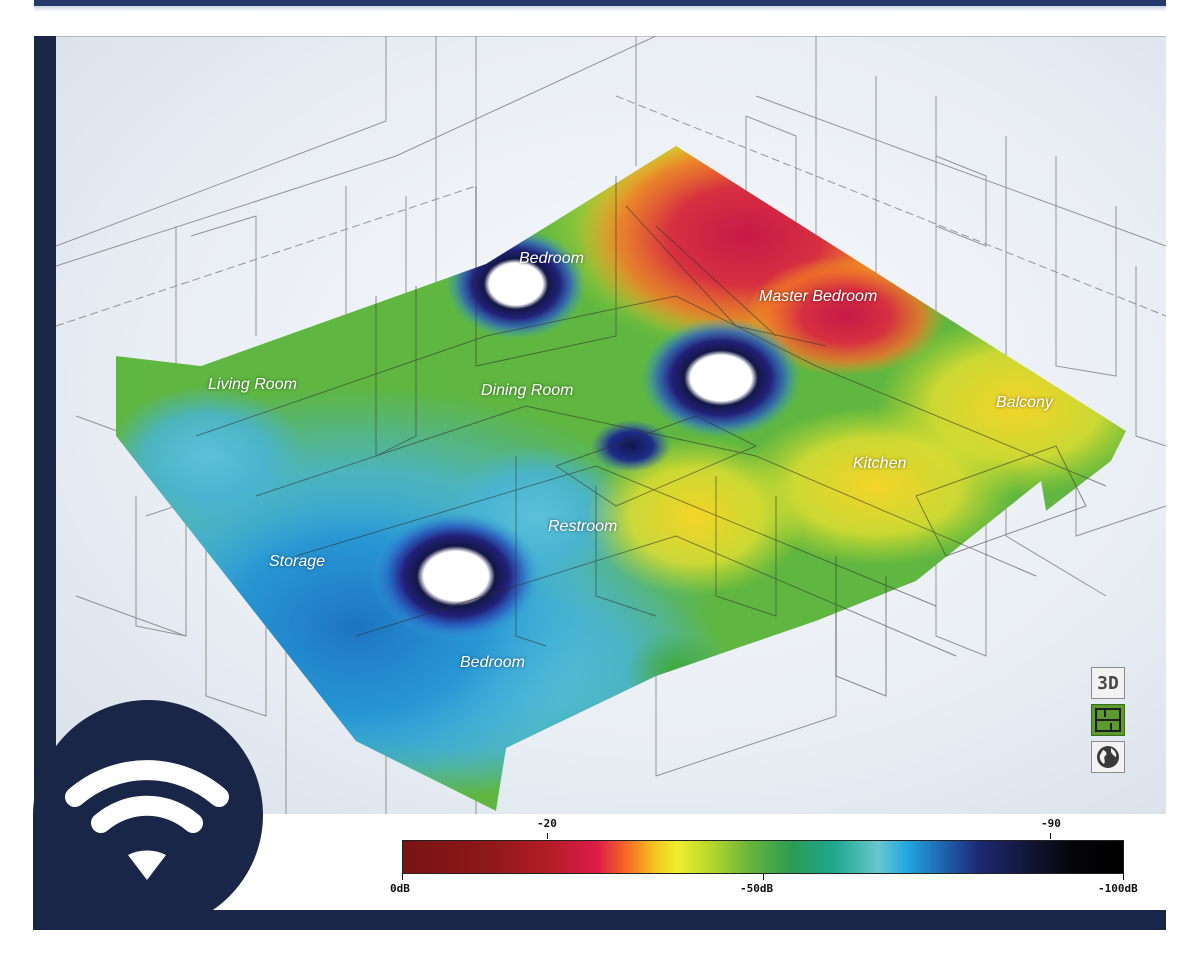  I want to click on legend-top-tick--20: -20, so click(547, 823).